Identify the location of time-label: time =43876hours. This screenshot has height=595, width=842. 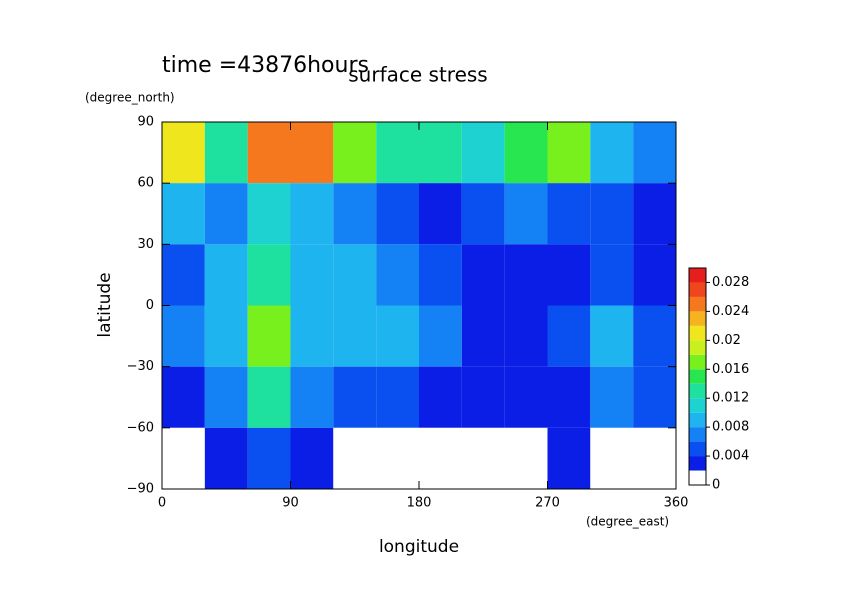
(265, 65).